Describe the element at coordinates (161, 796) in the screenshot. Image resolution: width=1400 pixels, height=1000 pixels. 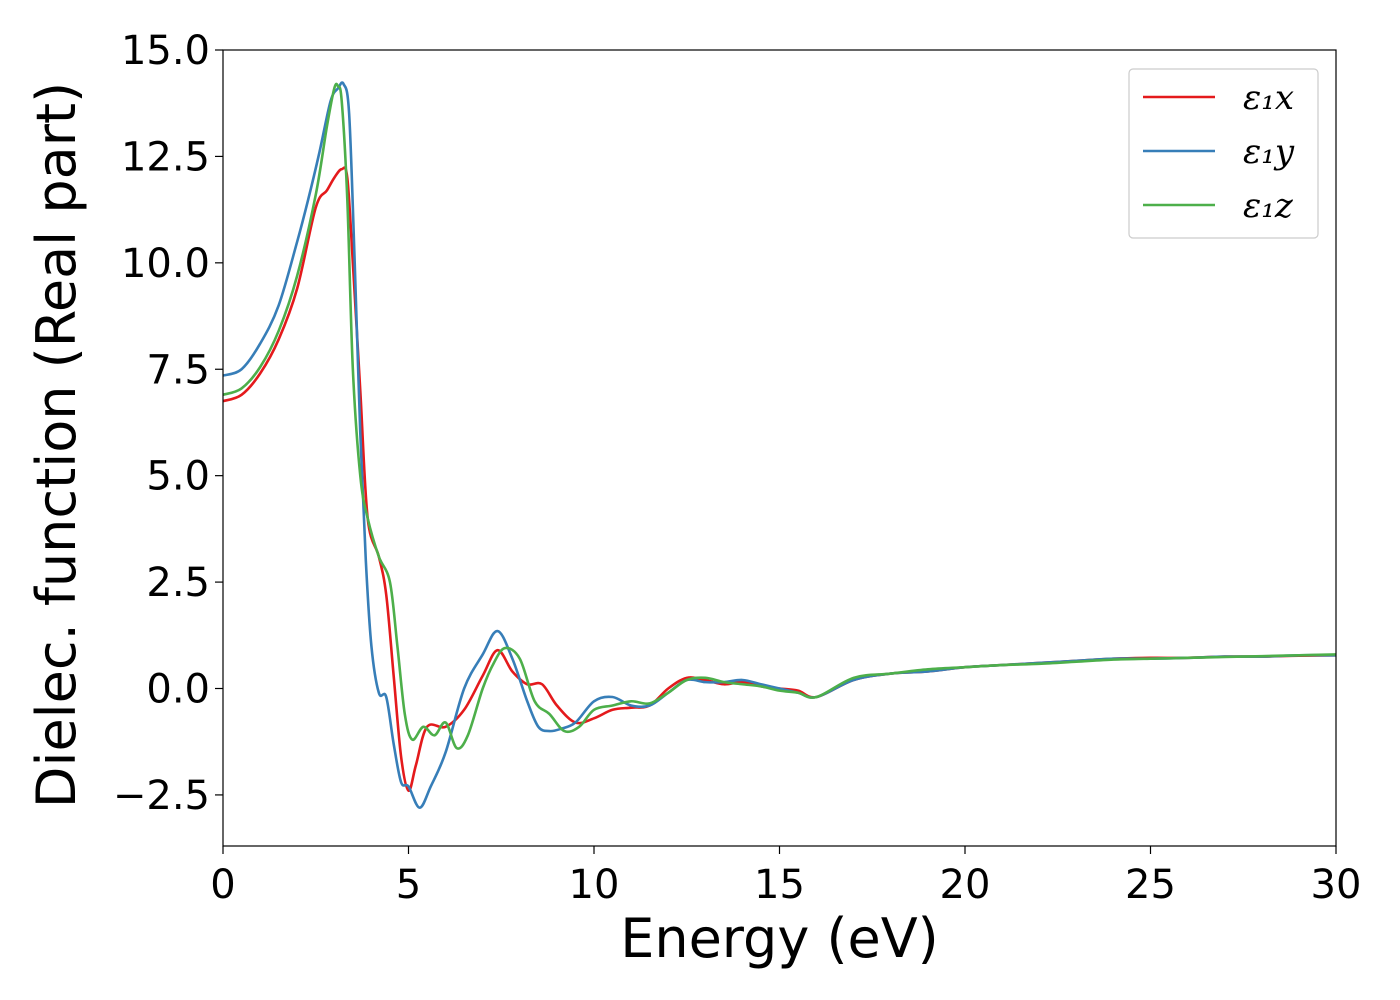
I see `y-tick-label: −2.5` at that location.